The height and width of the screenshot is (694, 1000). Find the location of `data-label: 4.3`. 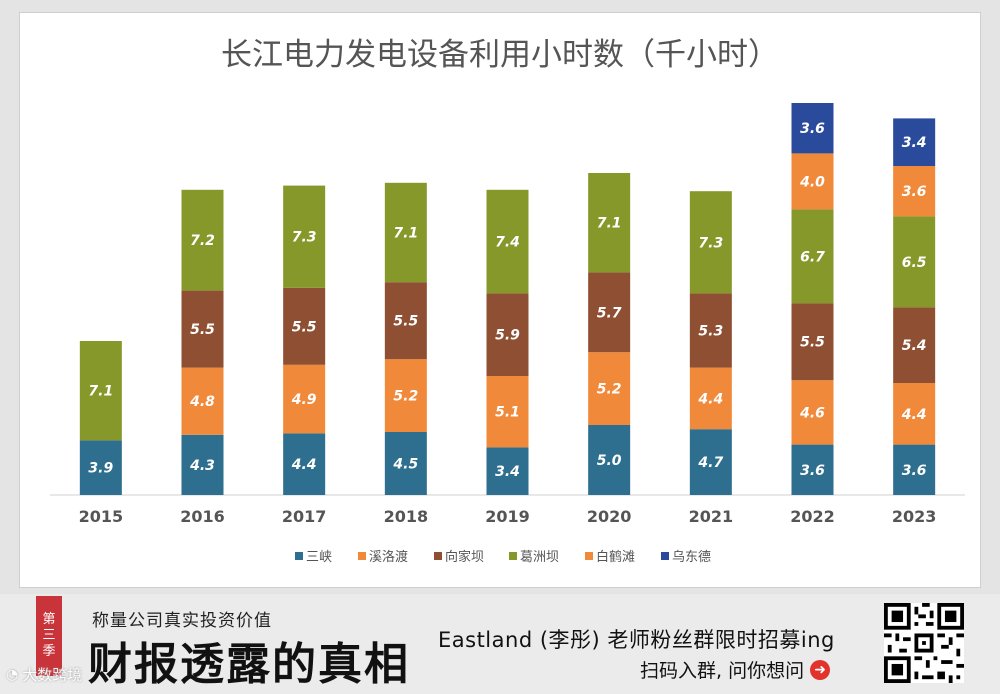

data-label: 4.3 is located at coordinates (202, 466).